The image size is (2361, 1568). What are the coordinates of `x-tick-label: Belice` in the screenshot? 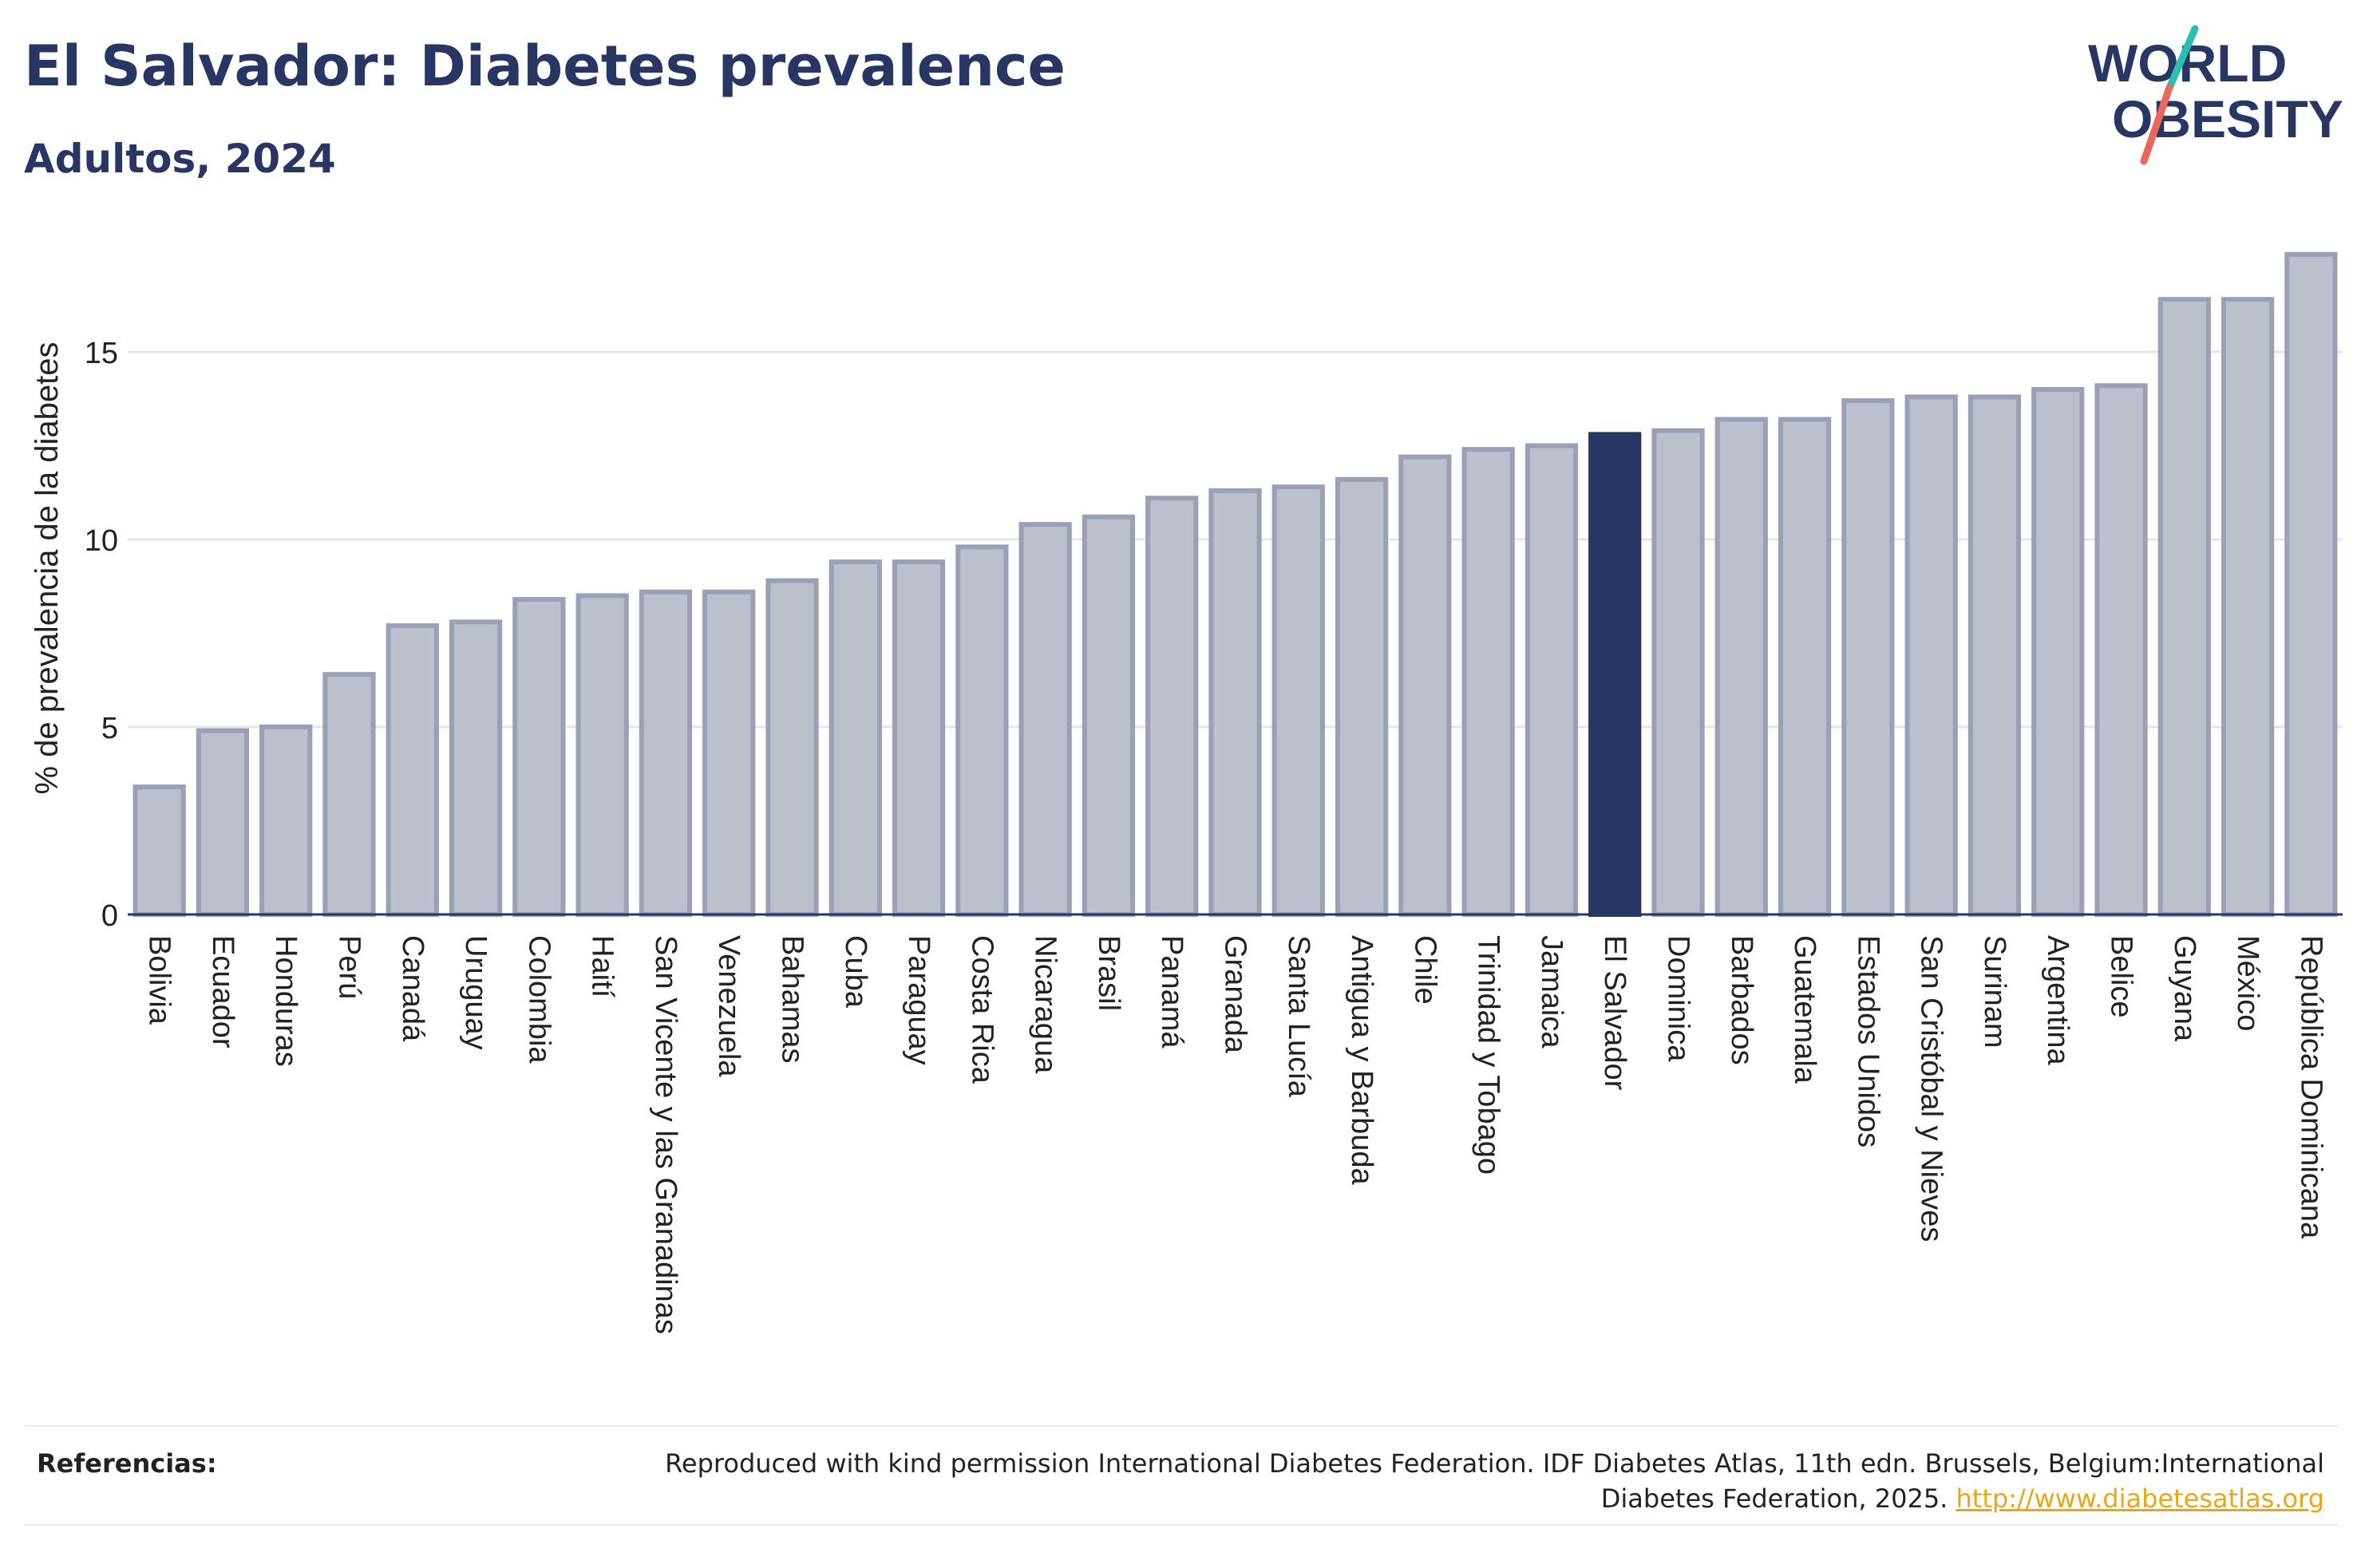 It's located at (2121, 976).